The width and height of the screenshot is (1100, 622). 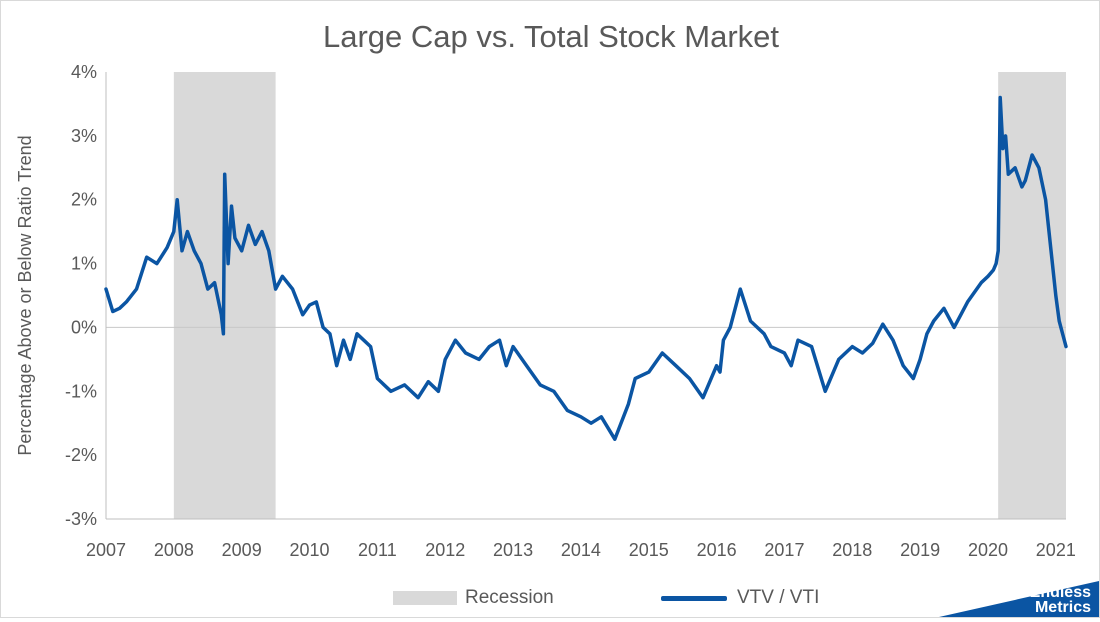 I want to click on brand-logo: Endless Metrics, so click(x=1019, y=599).